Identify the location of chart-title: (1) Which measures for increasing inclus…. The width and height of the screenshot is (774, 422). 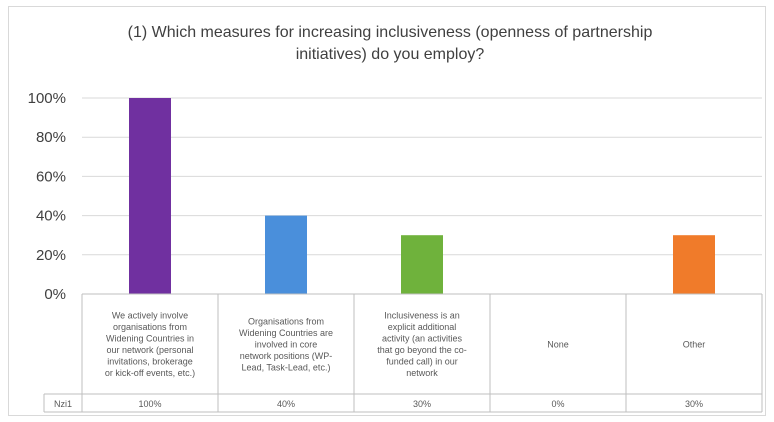
(390, 44).